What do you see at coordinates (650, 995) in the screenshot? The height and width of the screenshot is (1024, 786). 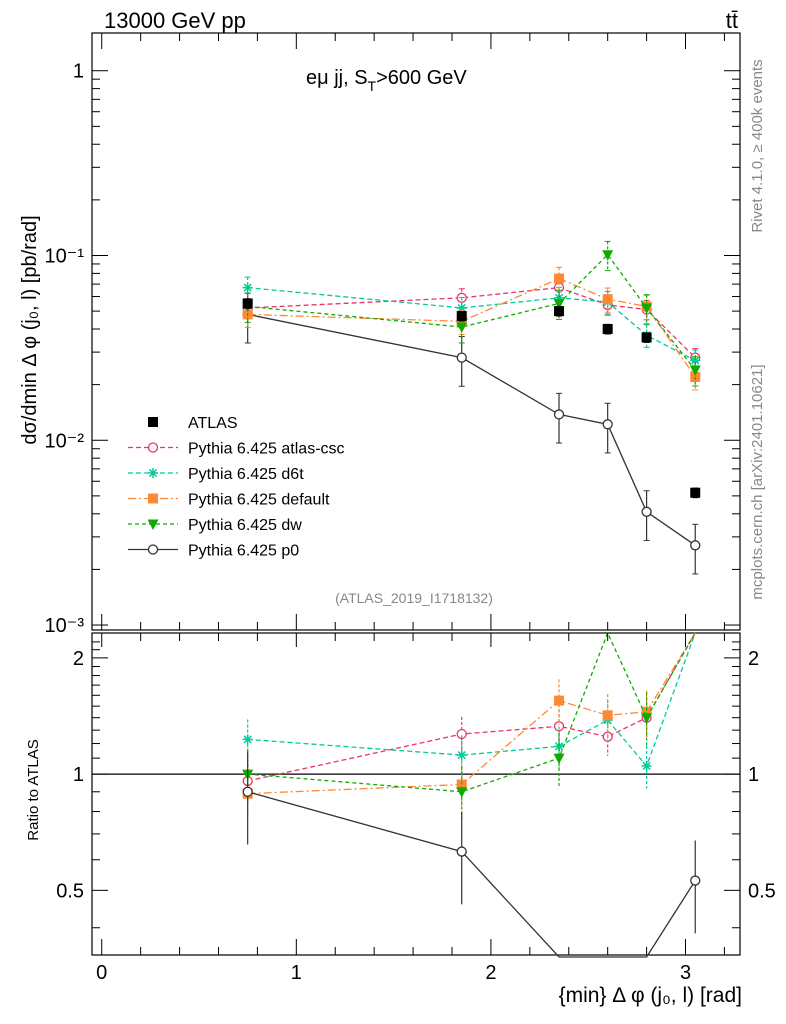 I see `x-axis-label: {min} Δ φ (j₀, l) [rad]` at bounding box center [650, 995].